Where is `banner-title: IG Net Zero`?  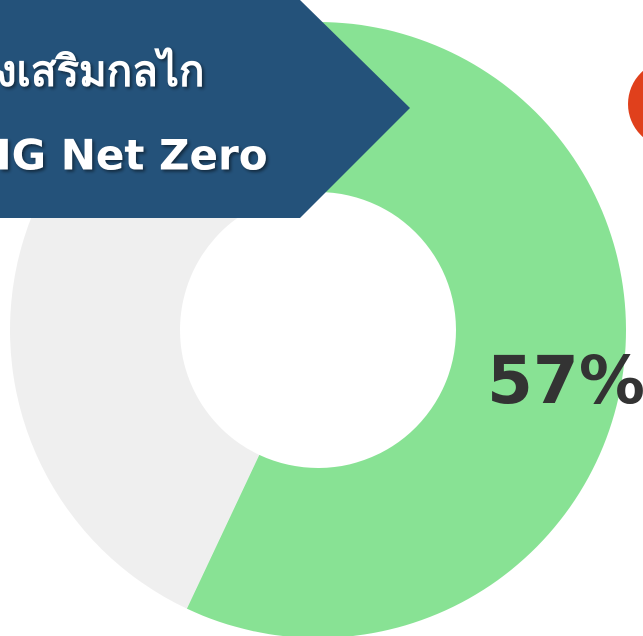 banner-title: IG Net Zero is located at coordinates (134, 155).